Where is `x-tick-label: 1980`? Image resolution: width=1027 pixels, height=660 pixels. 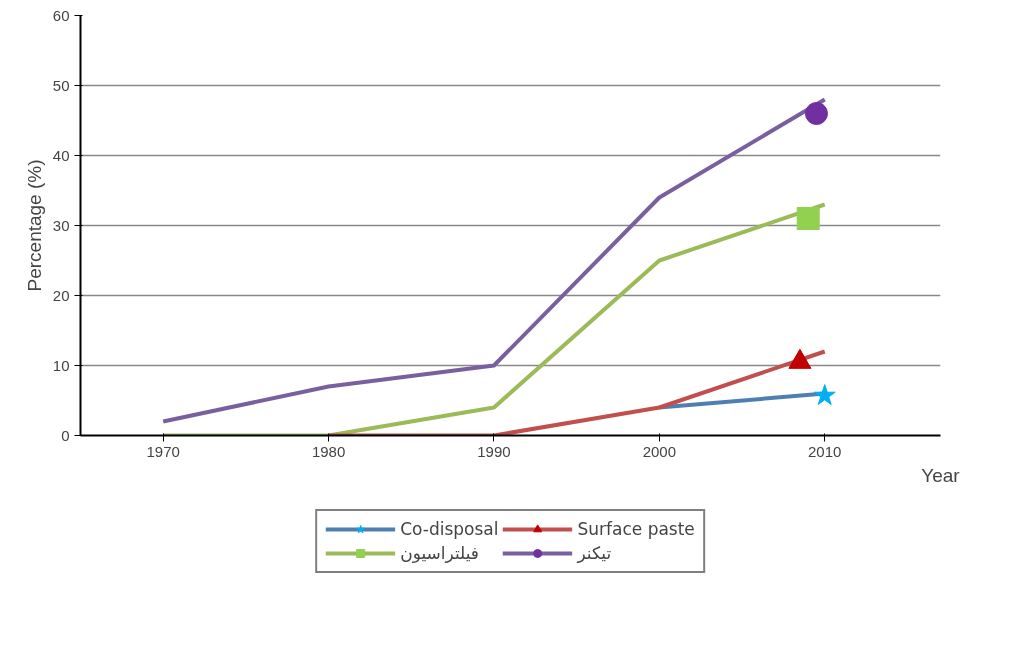 x-tick-label: 1980 is located at coordinates (328, 451).